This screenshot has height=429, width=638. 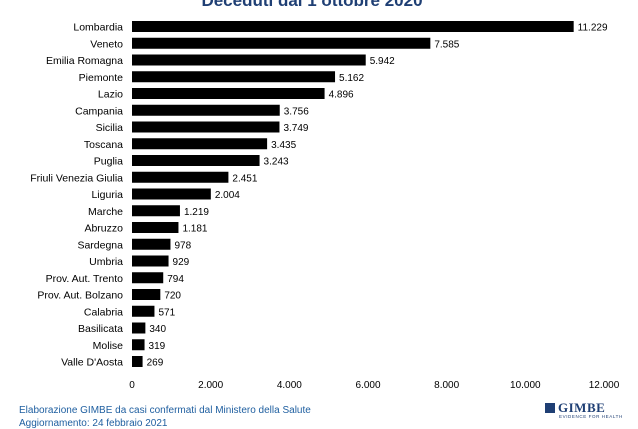 What do you see at coordinates (156, 211) in the screenshot?
I see `bar-marche` at bounding box center [156, 211].